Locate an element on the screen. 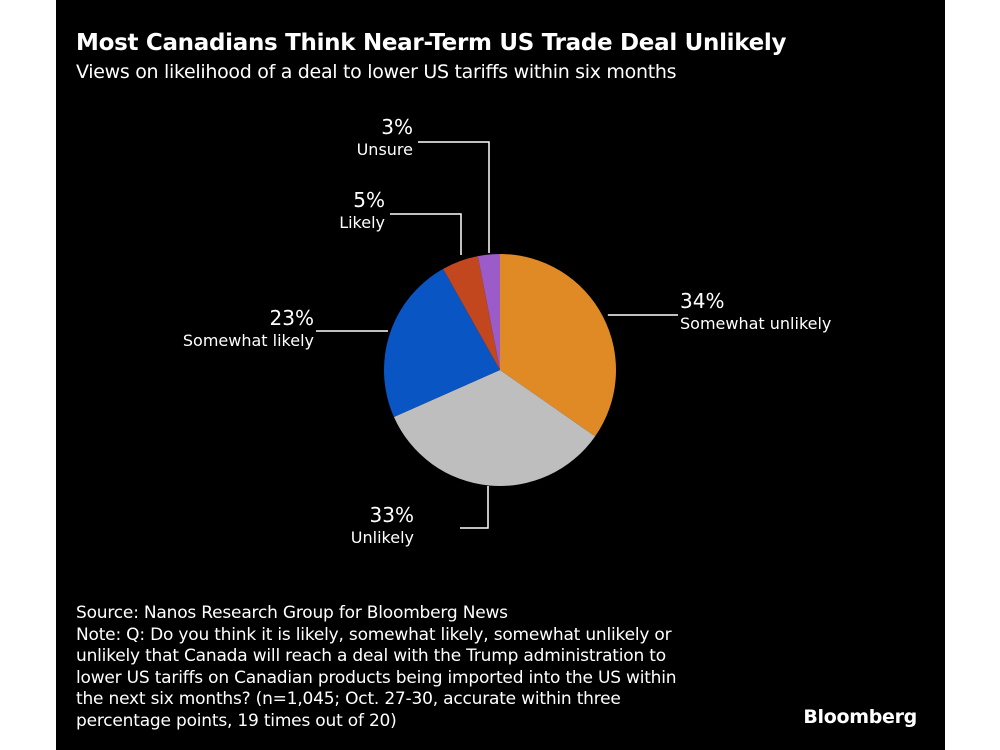 The image size is (1000, 750). pie-slices is located at coordinates (500, 370).